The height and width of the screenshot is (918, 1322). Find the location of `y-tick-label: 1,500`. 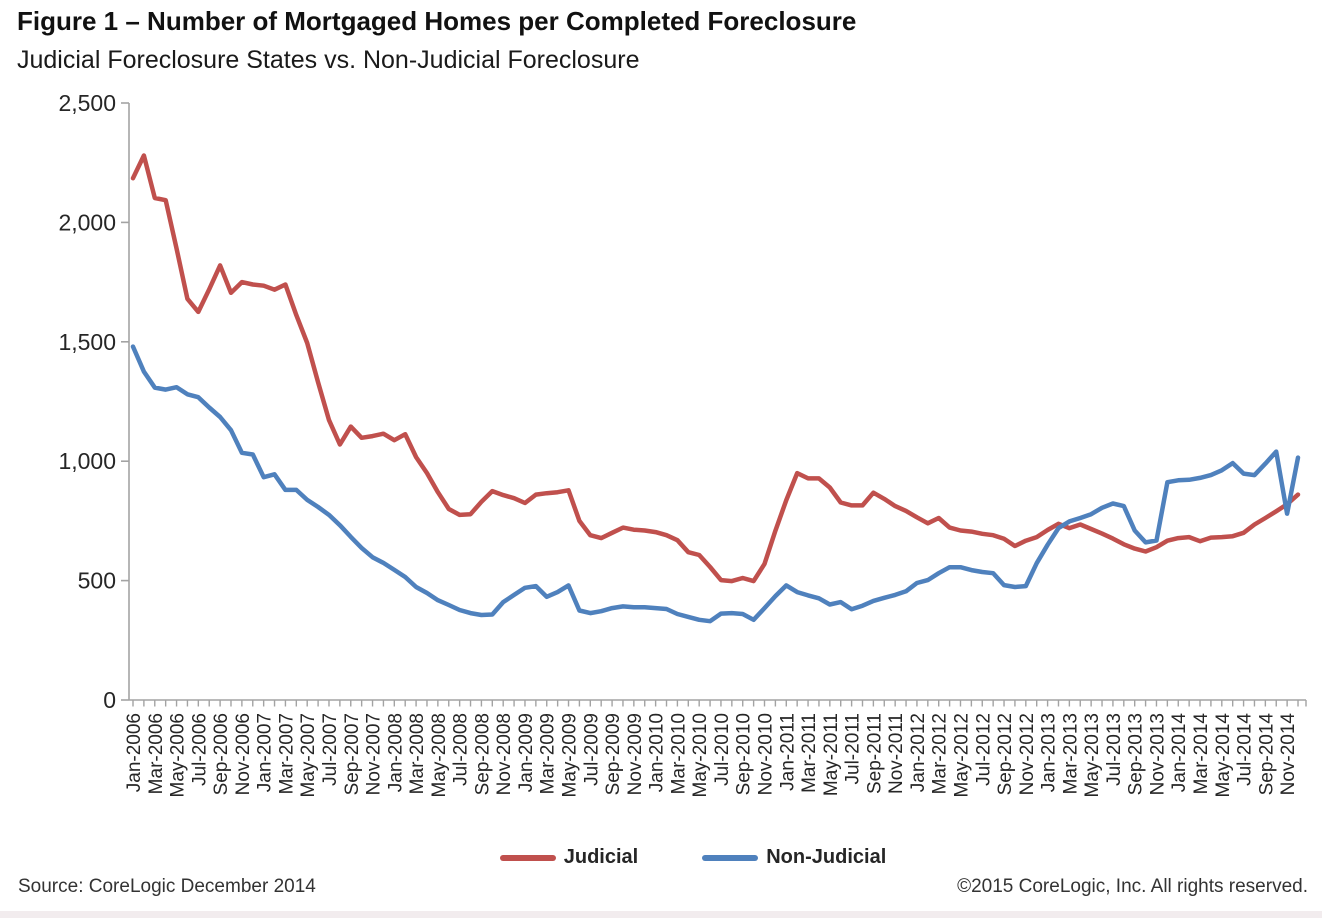

y-tick-label: 1,500 is located at coordinates (87, 342).